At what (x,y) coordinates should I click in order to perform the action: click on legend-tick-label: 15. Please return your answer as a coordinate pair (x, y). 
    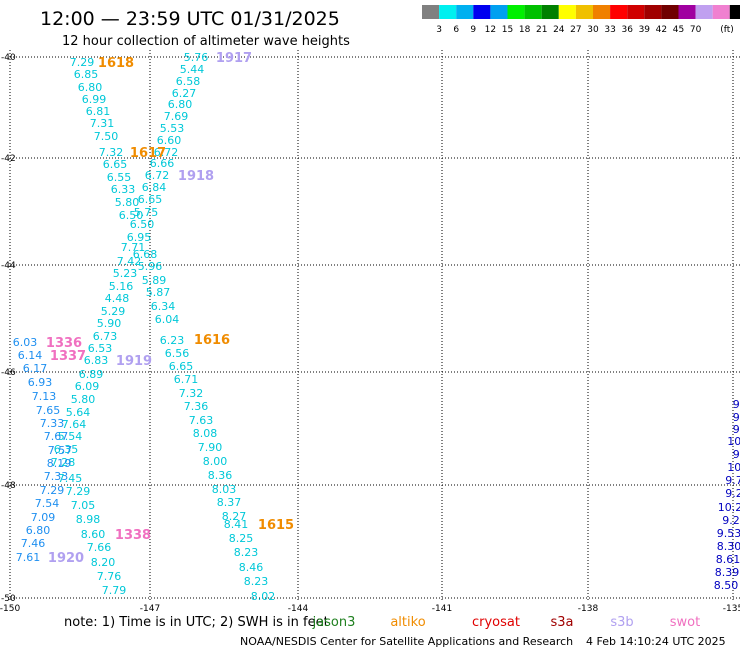
    Looking at the image, I should click on (507, 30).